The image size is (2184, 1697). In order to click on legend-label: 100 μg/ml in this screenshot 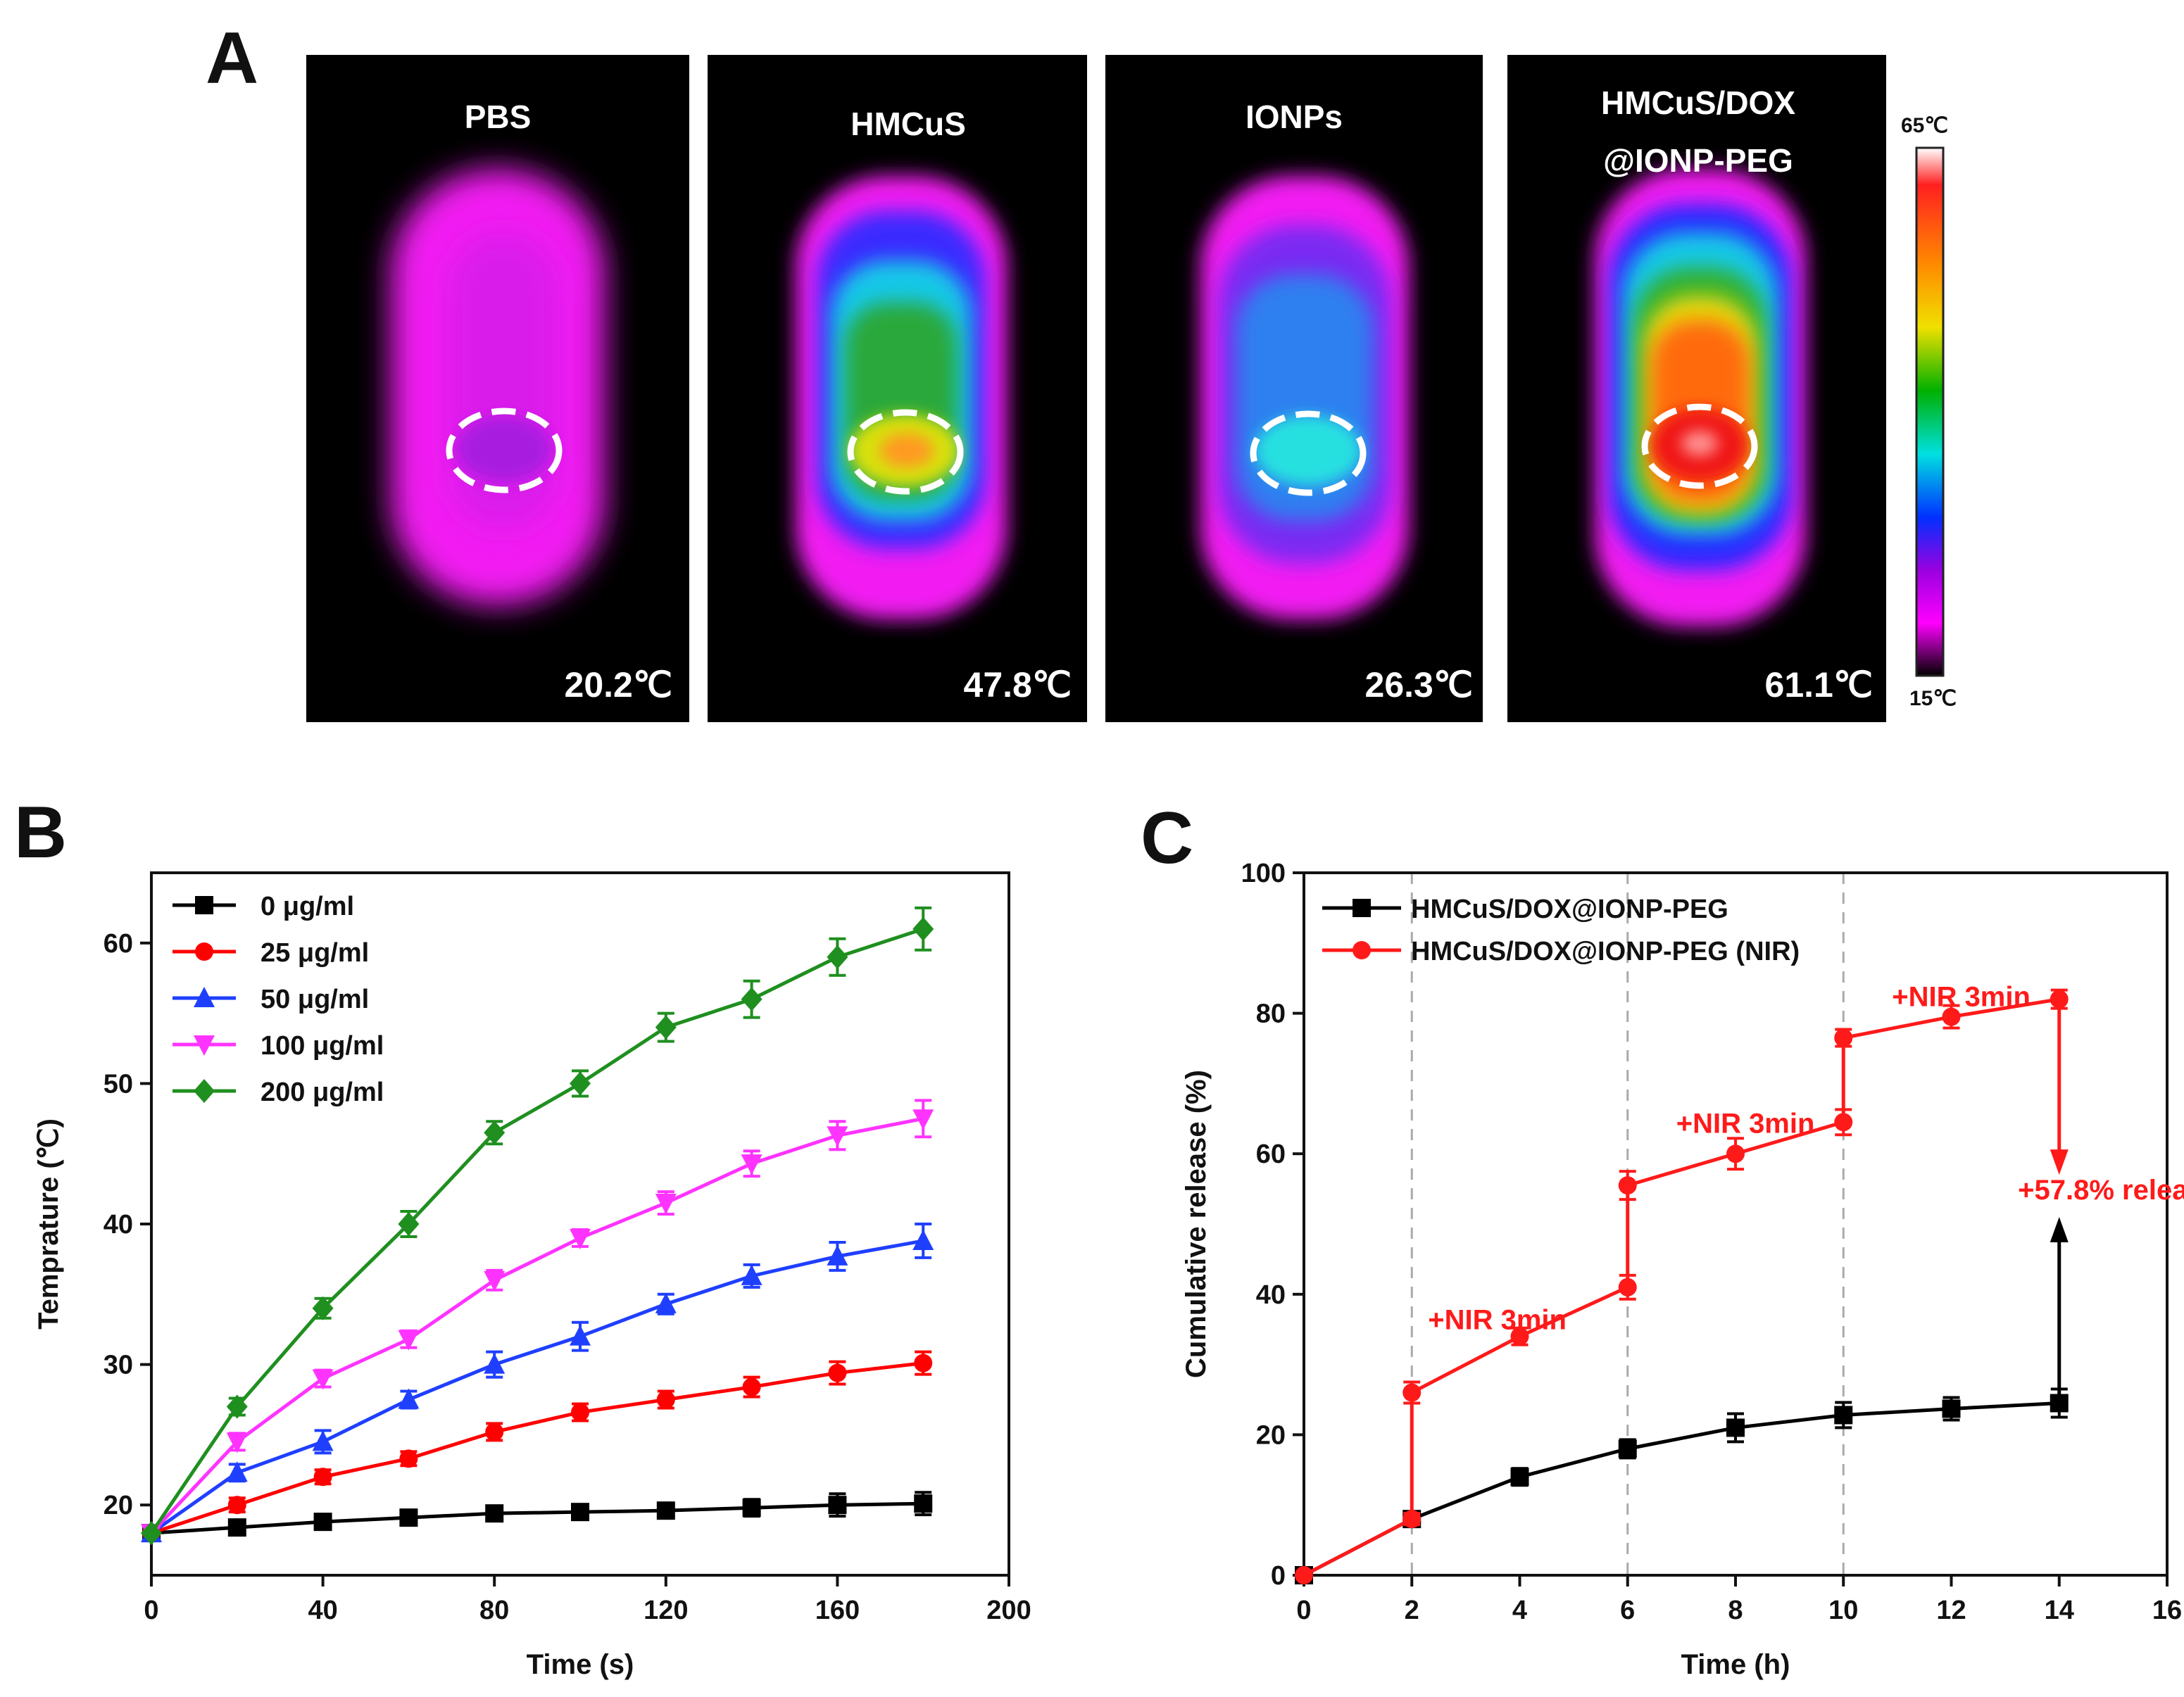, I will do `click(322, 1046)`.